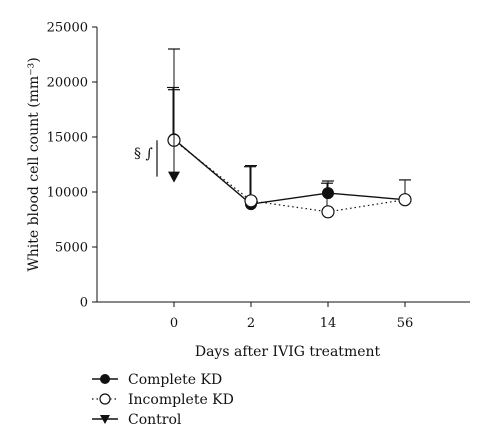  I want to click on y-tick-label: 10000, so click(67, 193).